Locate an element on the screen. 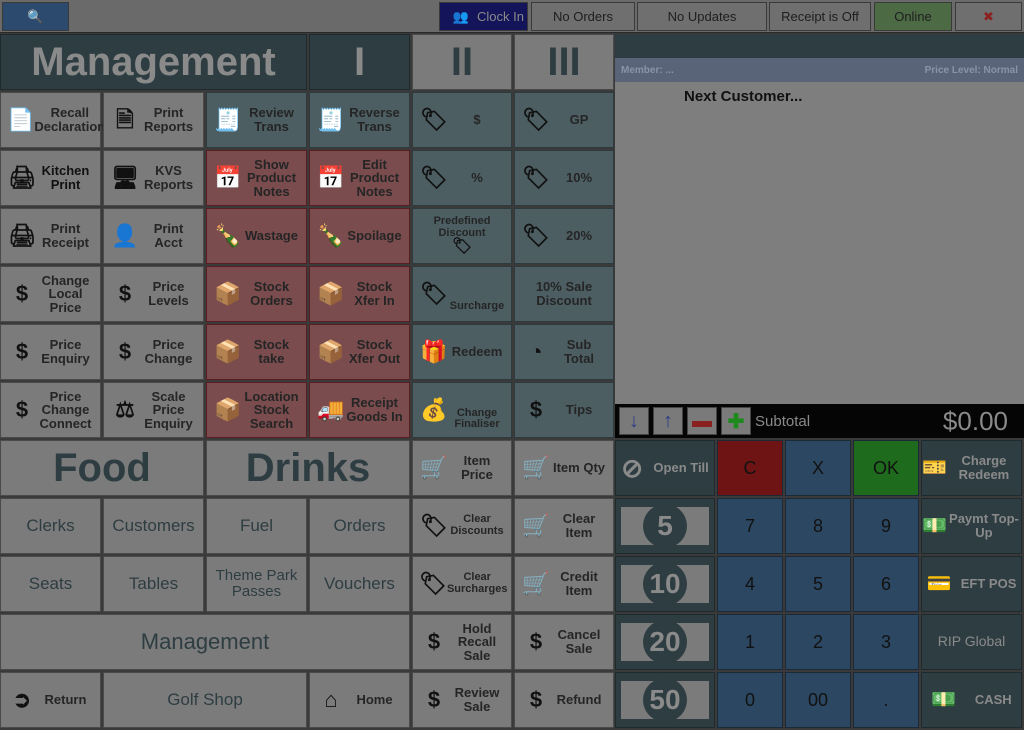 The height and width of the screenshot is (730, 1024). page-i-tab: I is located at coordinates (359, 62).